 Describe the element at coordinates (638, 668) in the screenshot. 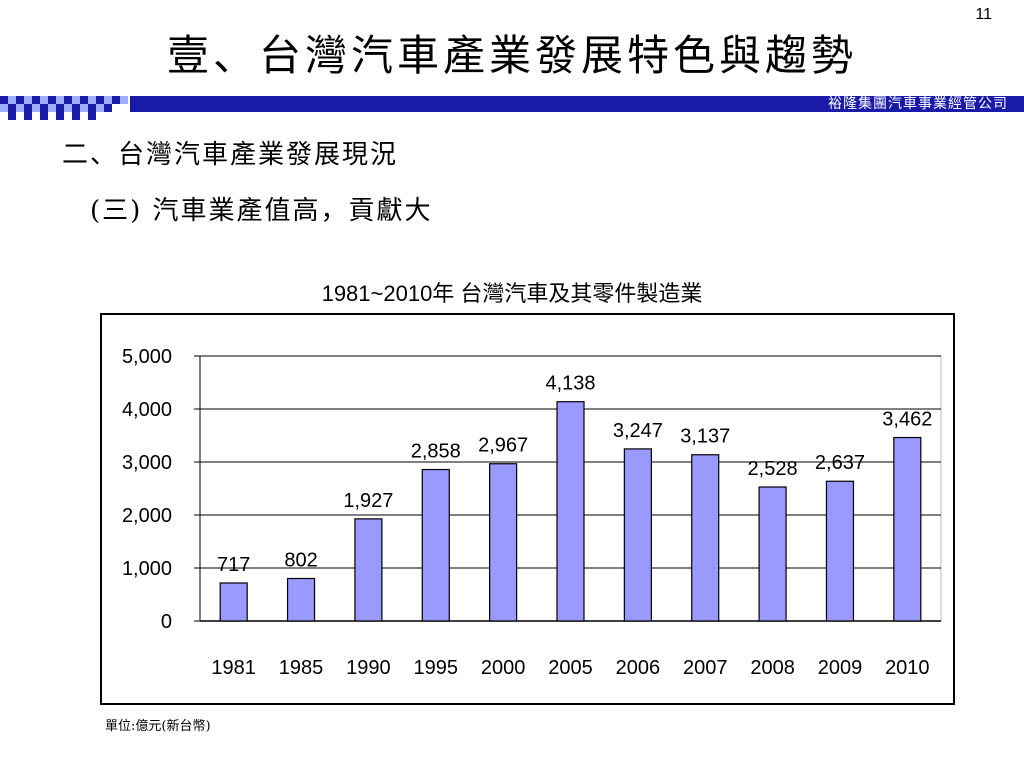

I see `x-tick-label: 2006` at that location.